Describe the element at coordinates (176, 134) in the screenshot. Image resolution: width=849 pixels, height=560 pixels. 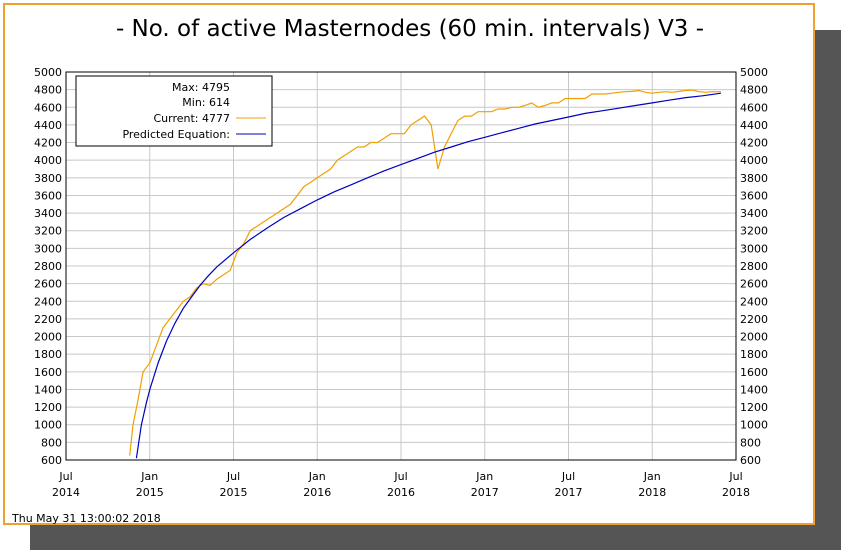
I see `legend-predicted: Predicted Equation:` at that location.